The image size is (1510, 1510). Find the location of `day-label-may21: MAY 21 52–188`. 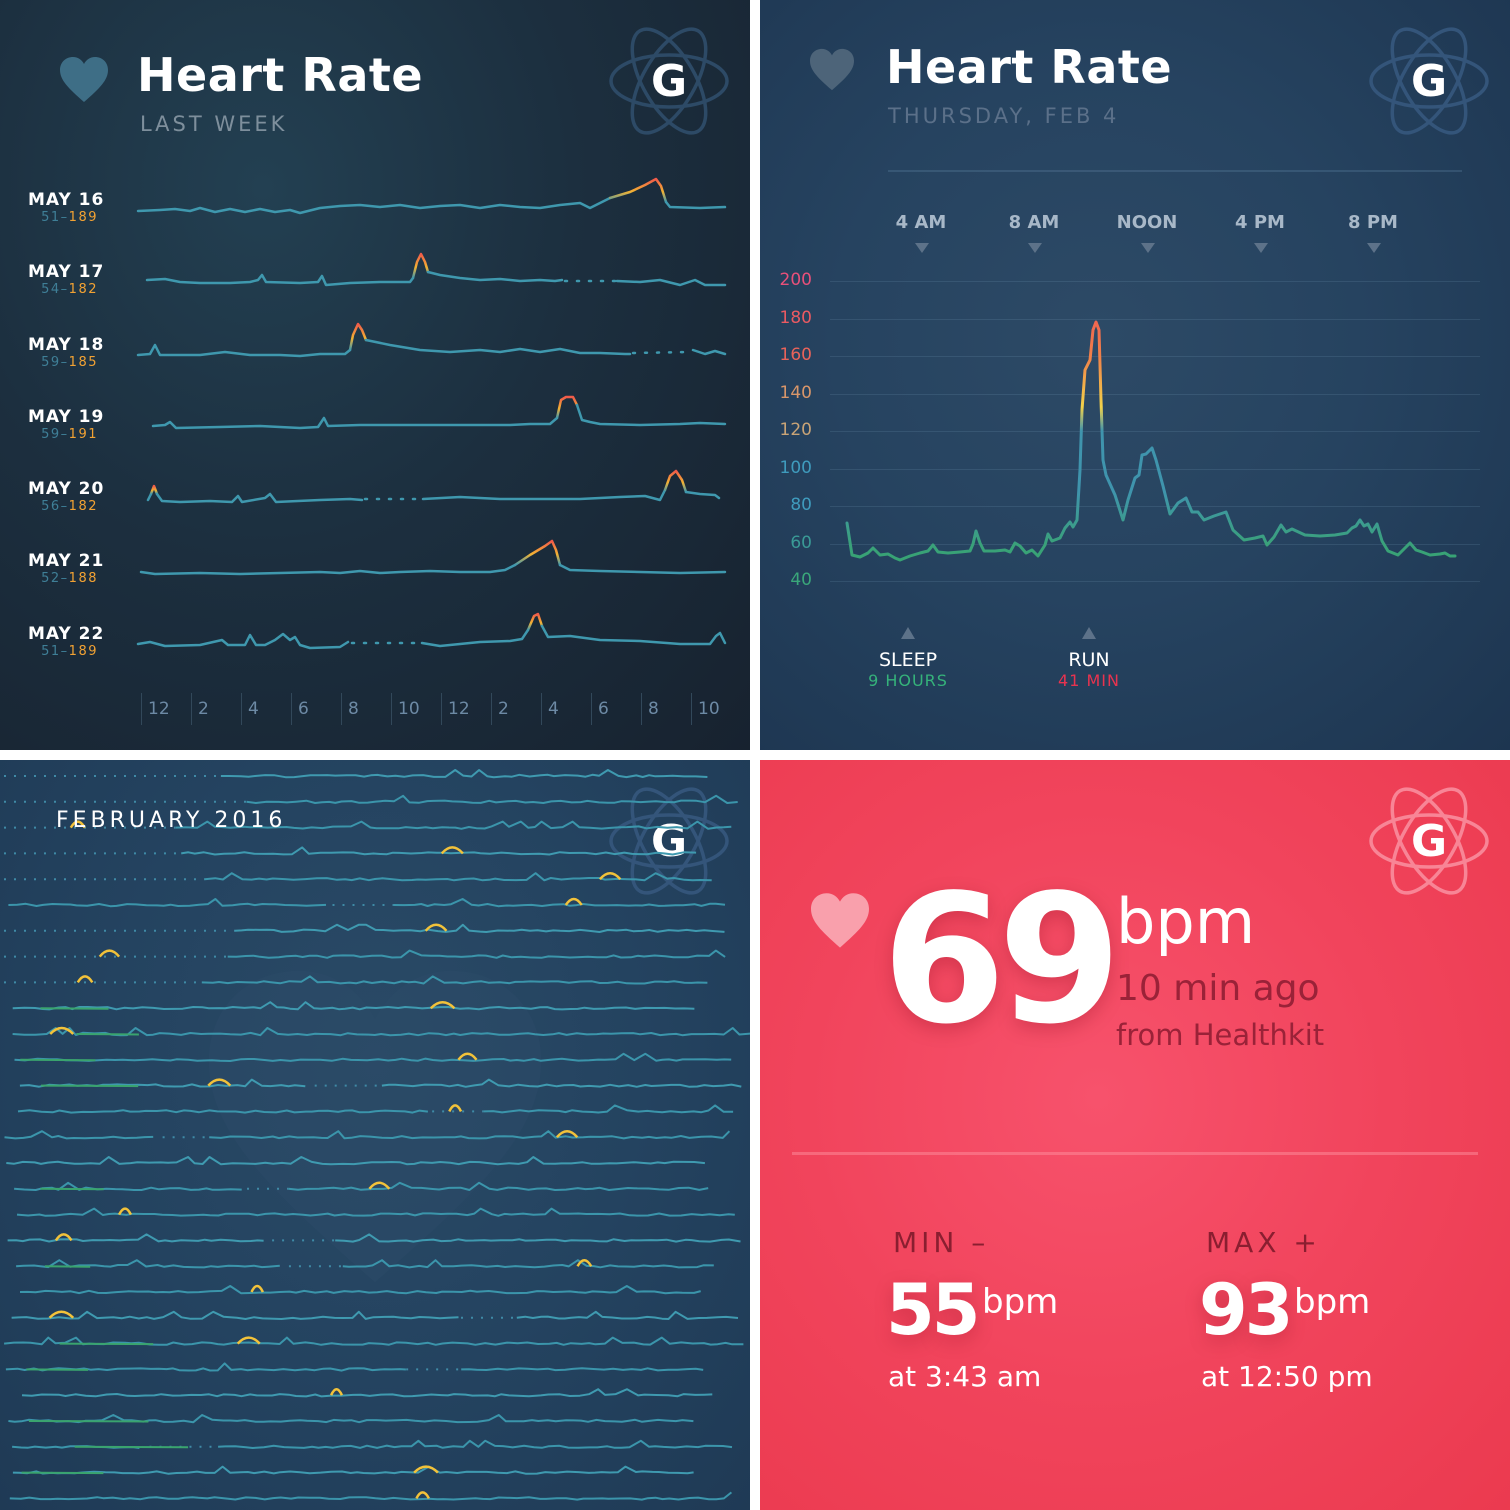

day-label-may21: MAY 21 52–188 is located at coordinates (66, 568).